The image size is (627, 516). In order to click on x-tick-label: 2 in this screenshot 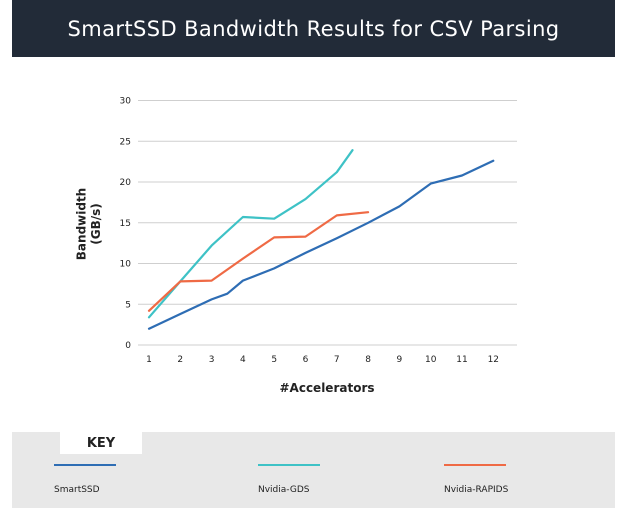, I will do `click(180, 360)`.